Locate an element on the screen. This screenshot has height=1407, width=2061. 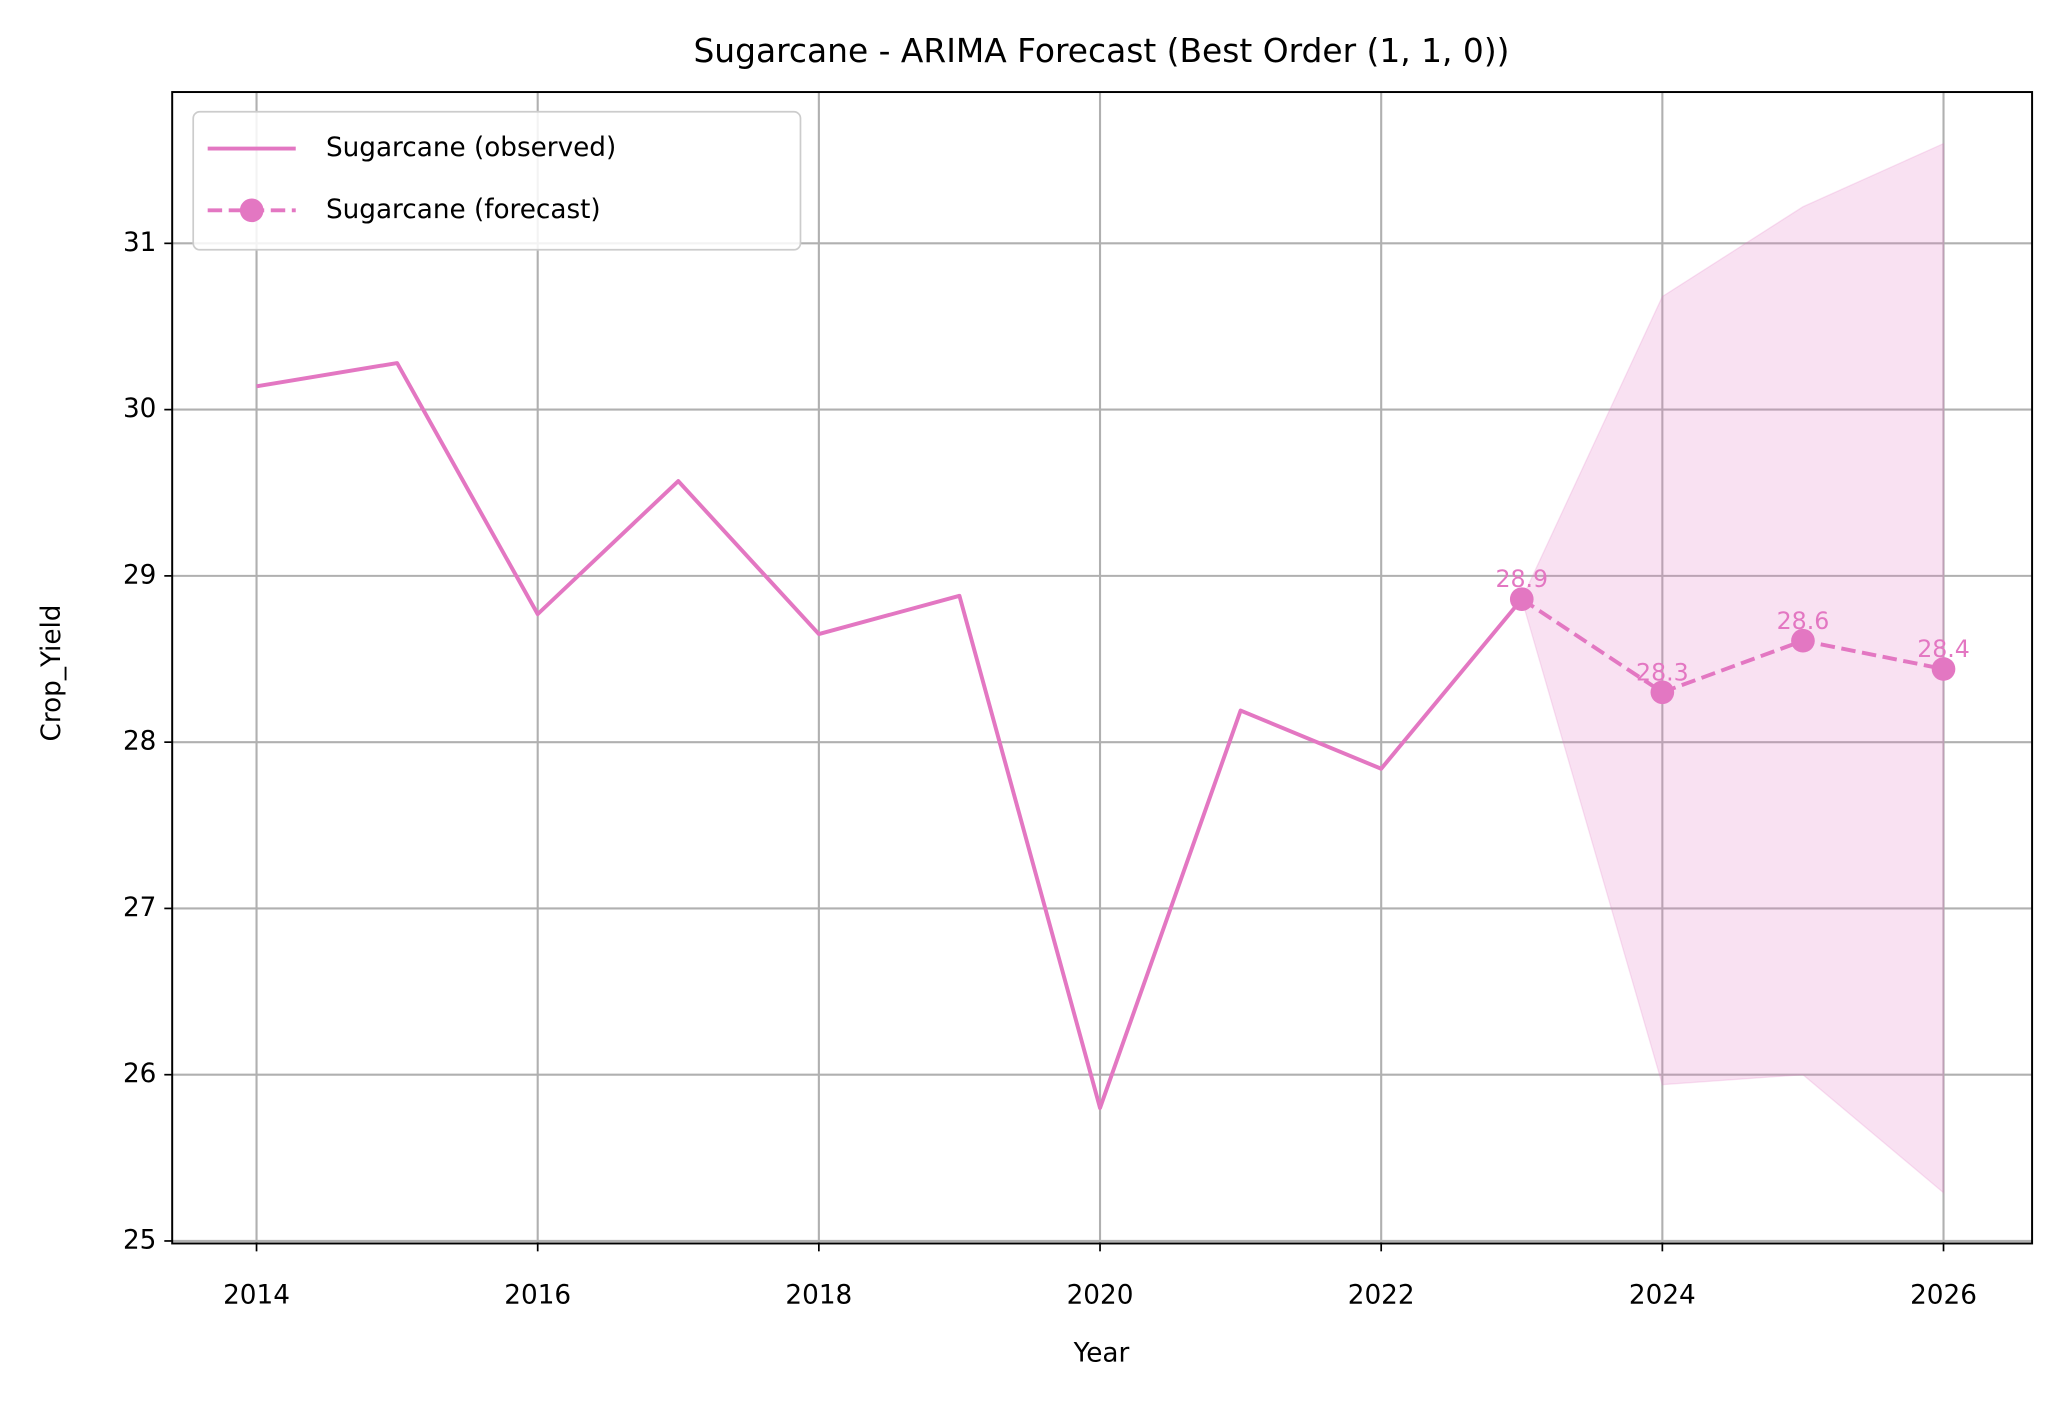
legend-box is located at coordinates (497, 180).